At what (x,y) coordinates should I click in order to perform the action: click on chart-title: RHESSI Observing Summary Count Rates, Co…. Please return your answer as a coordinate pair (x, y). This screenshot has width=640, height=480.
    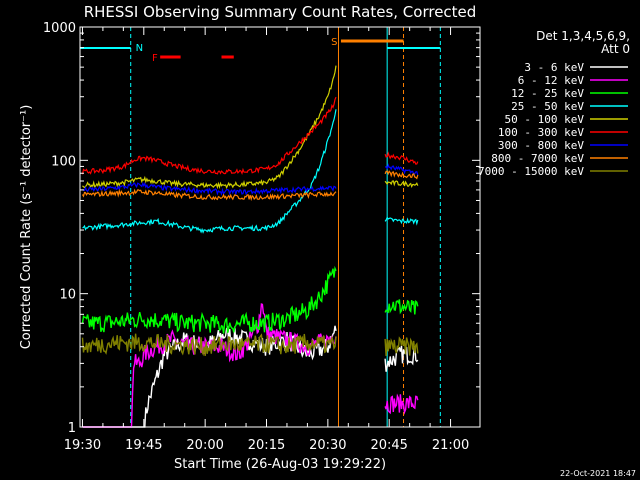
    Looking at the image, I should click on (280, 12).